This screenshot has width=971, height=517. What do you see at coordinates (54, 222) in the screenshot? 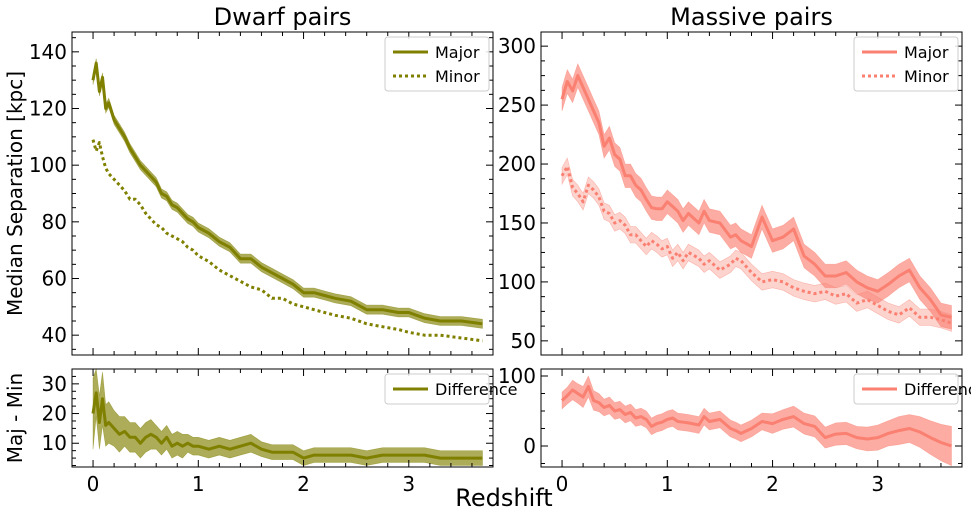
I see `y-tick-label: 80` at bounding box center [54, 222].